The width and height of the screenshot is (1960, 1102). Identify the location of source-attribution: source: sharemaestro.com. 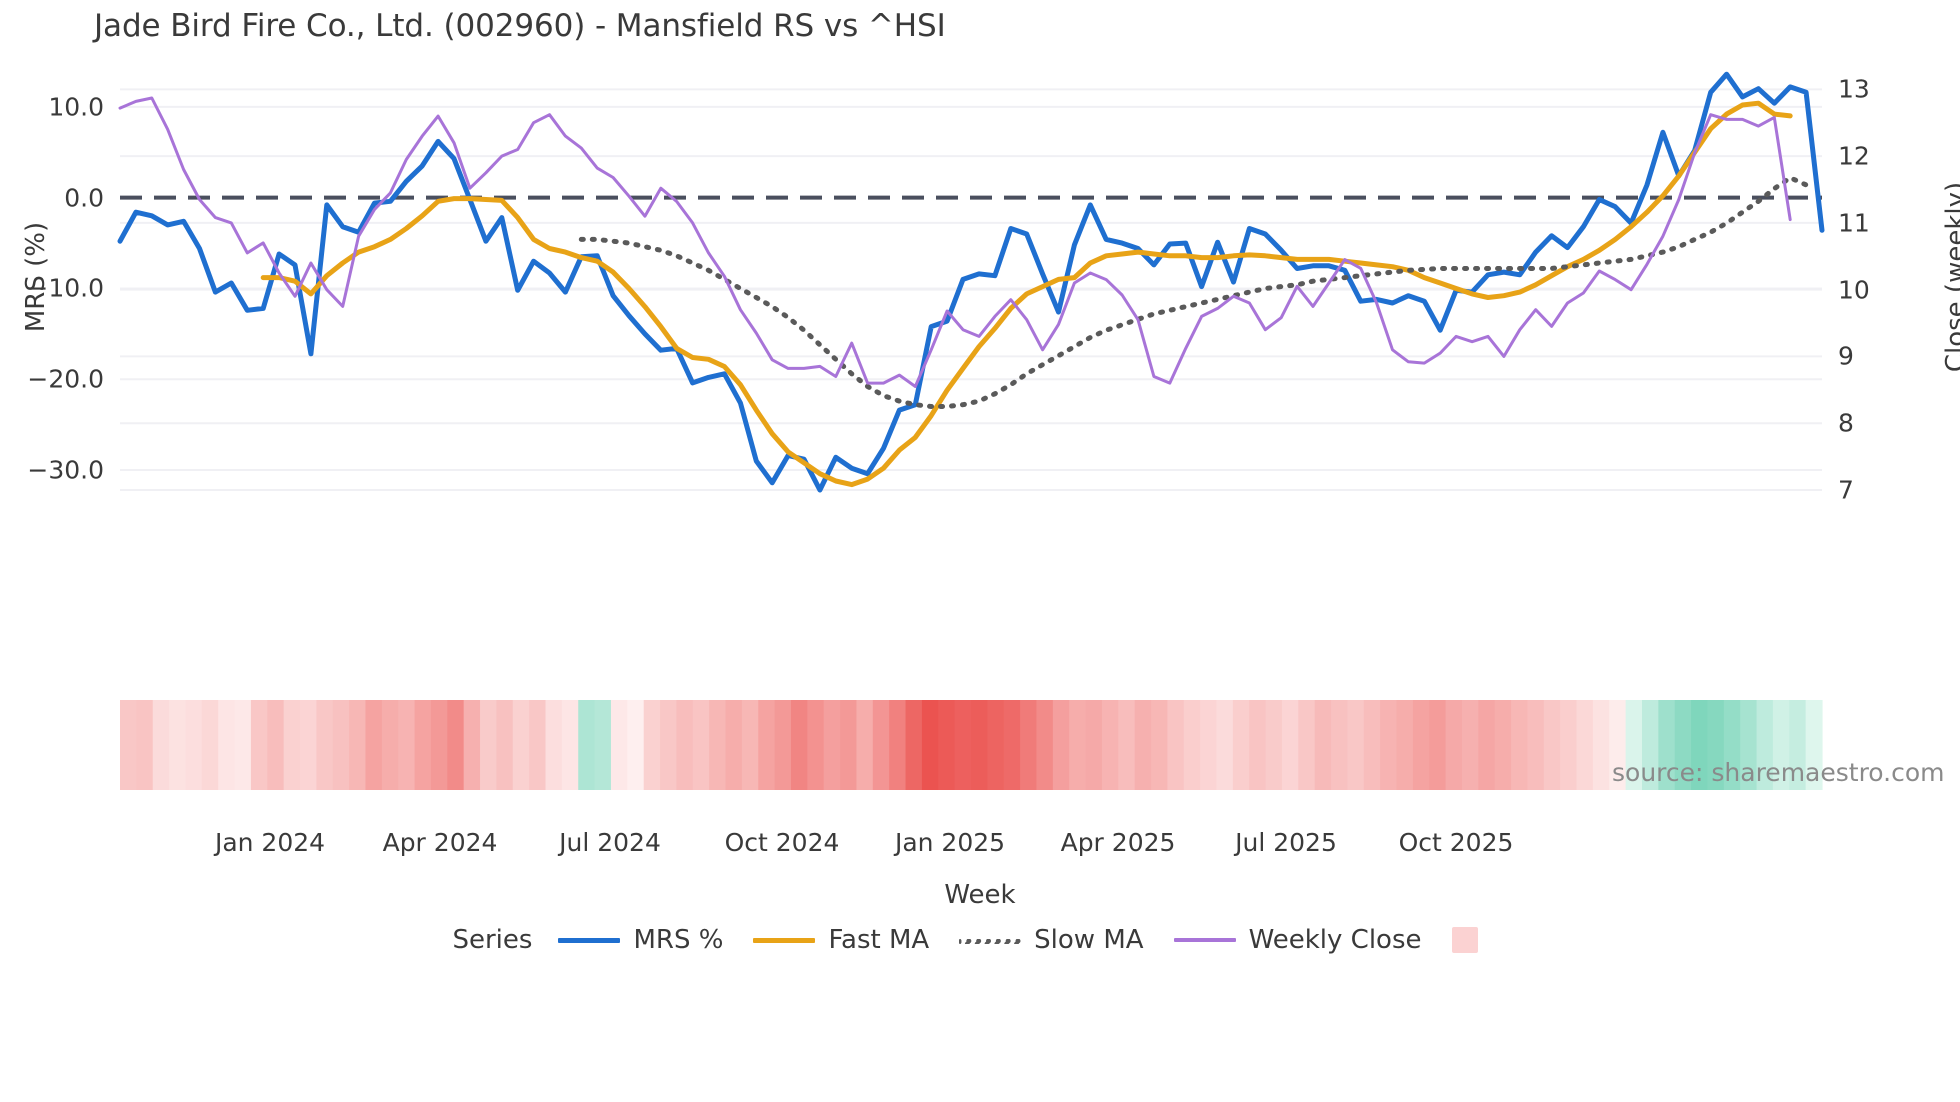
(1778, 772).